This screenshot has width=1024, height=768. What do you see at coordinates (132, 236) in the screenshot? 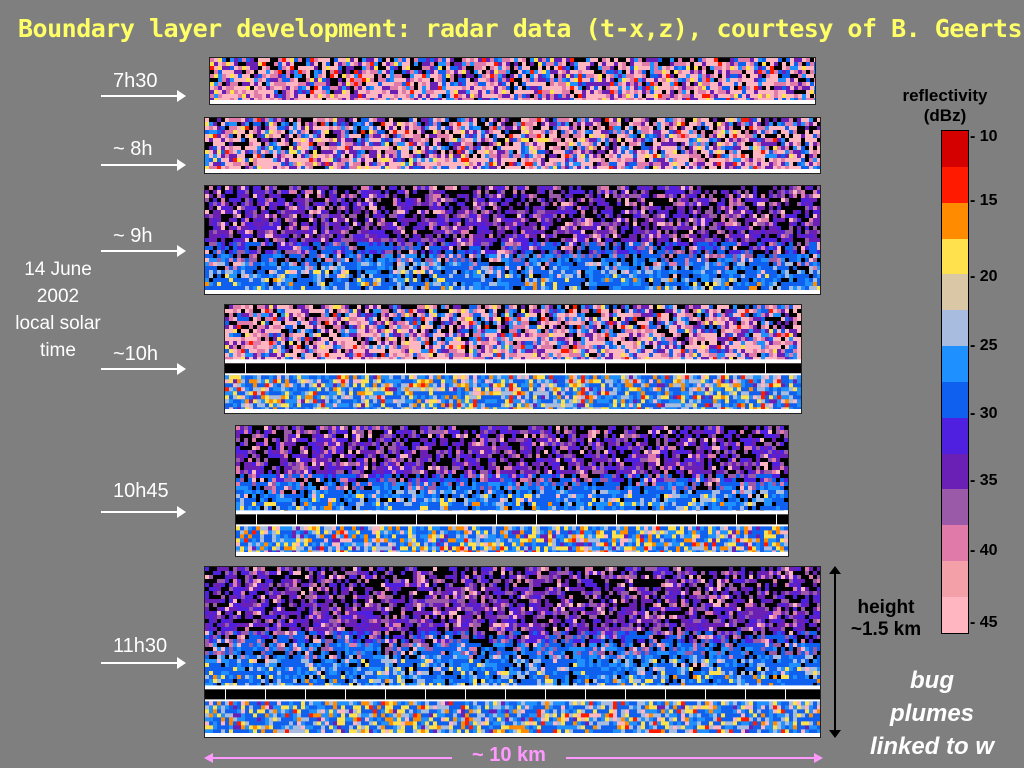
I see `time-label-0900: ~ 9h` at bounding box center [132, 236].